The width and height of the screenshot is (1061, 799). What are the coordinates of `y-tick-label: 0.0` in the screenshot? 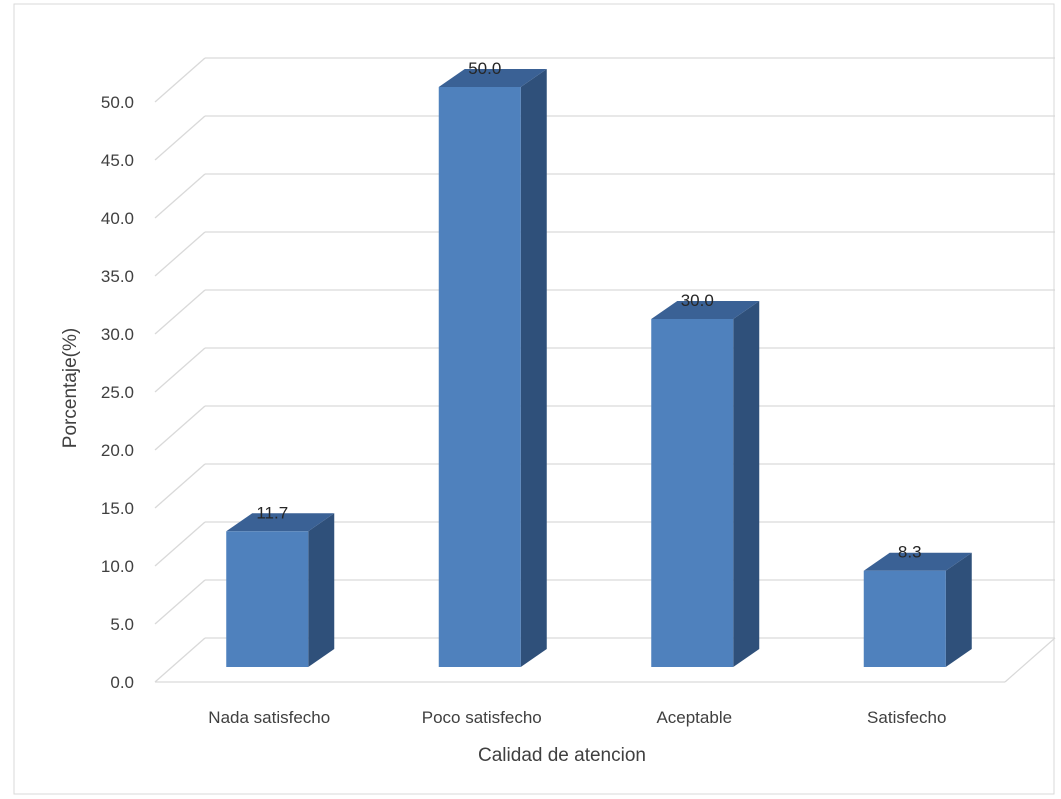 It's located at (122, 682).